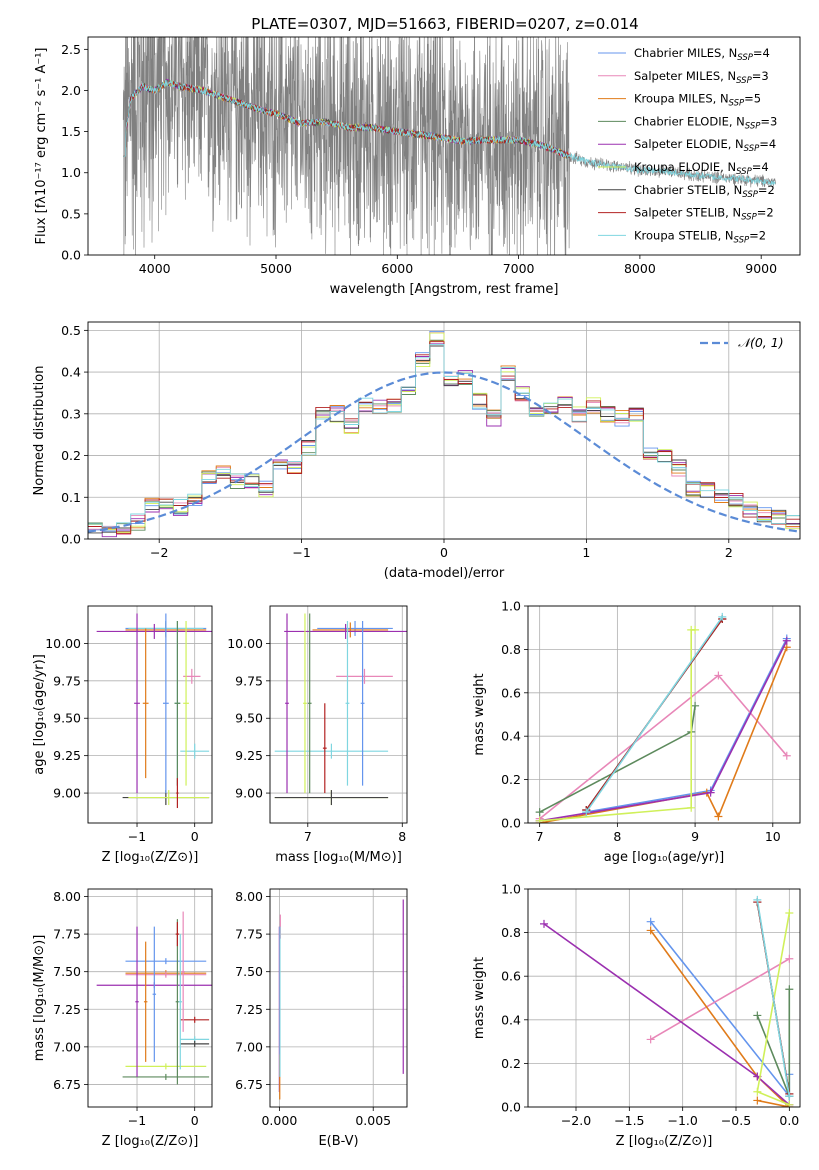  Describe the element at coordinates (729, 552) in the screenshot. I see `x-tick-label: 2` at that location.